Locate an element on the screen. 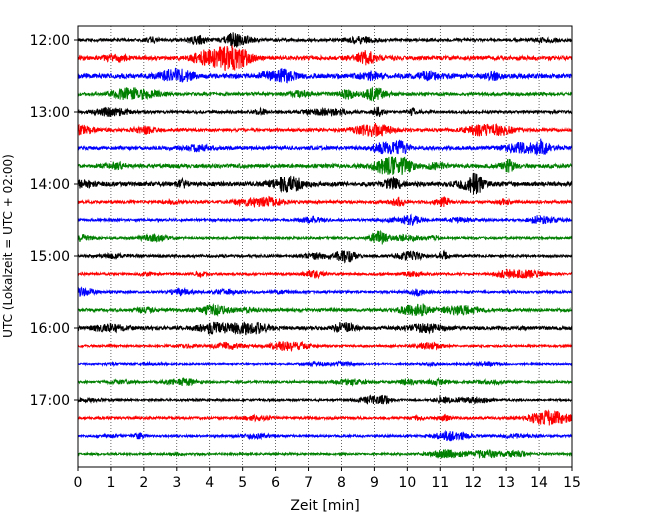 The height and width of the screenshot is (520, 650). x-tick-label: 4 is located at coordinates (209, 483).